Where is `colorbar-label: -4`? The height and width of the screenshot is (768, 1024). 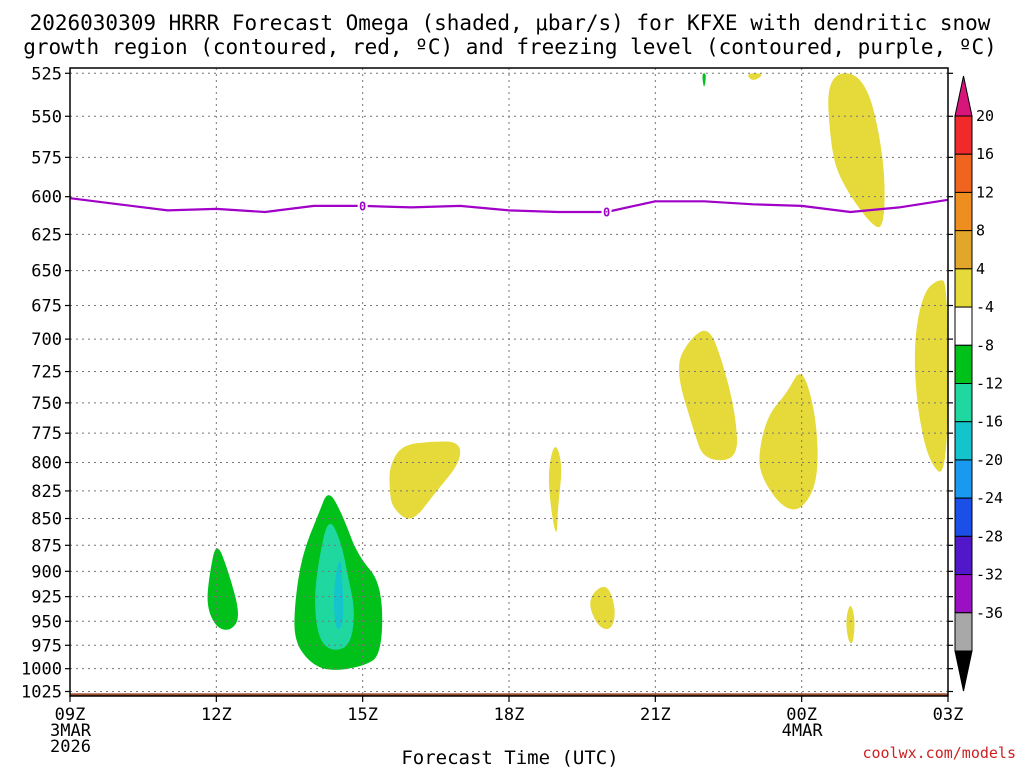
colorbar-label: -4 is located at coordinates (985, 307).